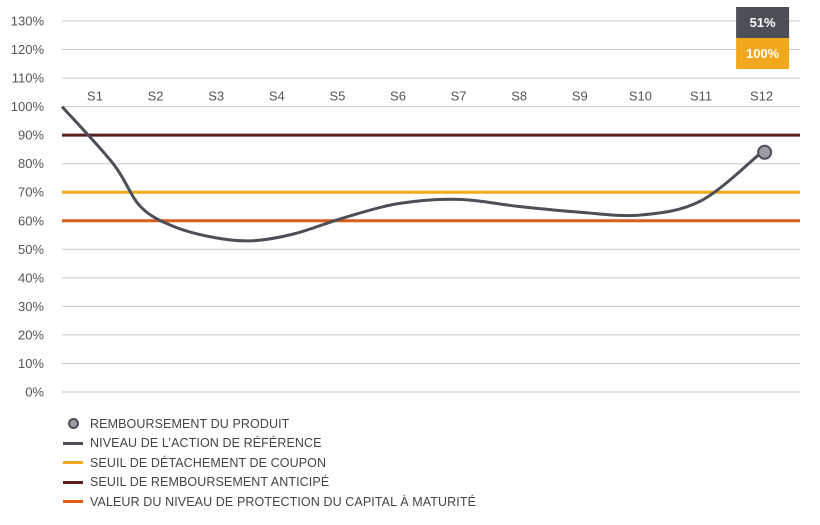  I want to click on value-box-label: 100%, so click(763, 53).